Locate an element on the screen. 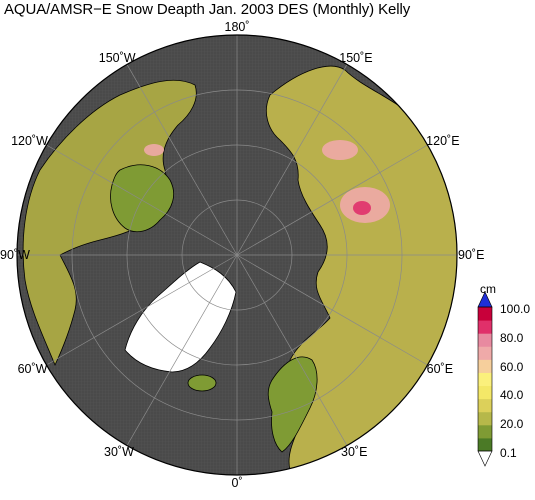 The height and width of the screenshot is (500, 535). snow-patch-east-siberia is located at coordinates (340, 150).